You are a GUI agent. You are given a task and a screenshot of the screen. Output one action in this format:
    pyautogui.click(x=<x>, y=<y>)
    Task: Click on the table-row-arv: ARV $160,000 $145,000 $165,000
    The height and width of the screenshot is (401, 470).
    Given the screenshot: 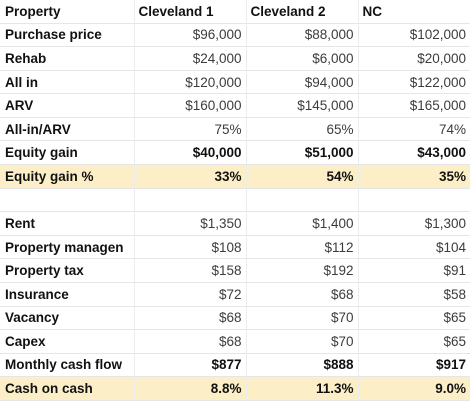 What is the action you would take?
    pyautogui.click(x=235, y=105)
    